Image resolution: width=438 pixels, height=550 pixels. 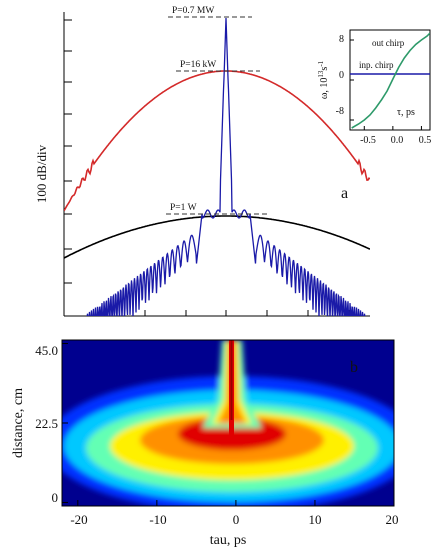 I want to click on panel-b-xtick-2: 0, so click(x=236, y=519).